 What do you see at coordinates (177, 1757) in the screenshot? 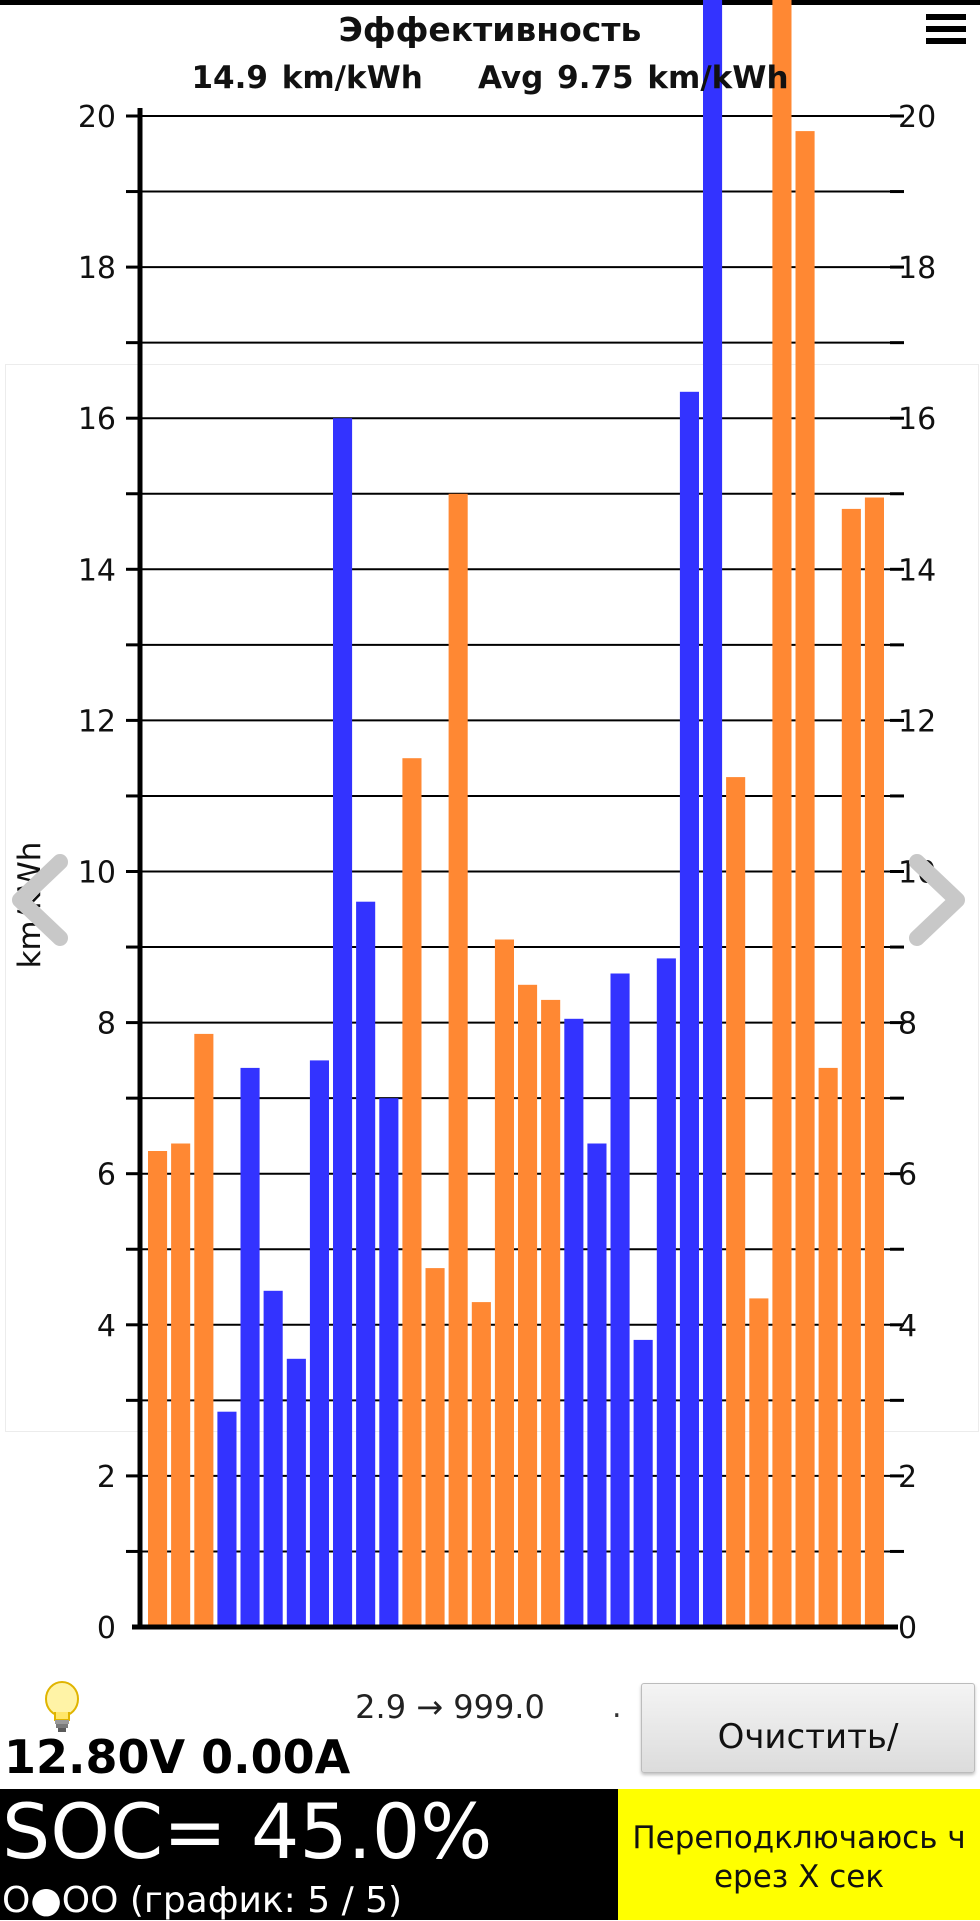
I see `voltage-current-readout: 12.80V 0.00A` at bounding box center [177, 1757].